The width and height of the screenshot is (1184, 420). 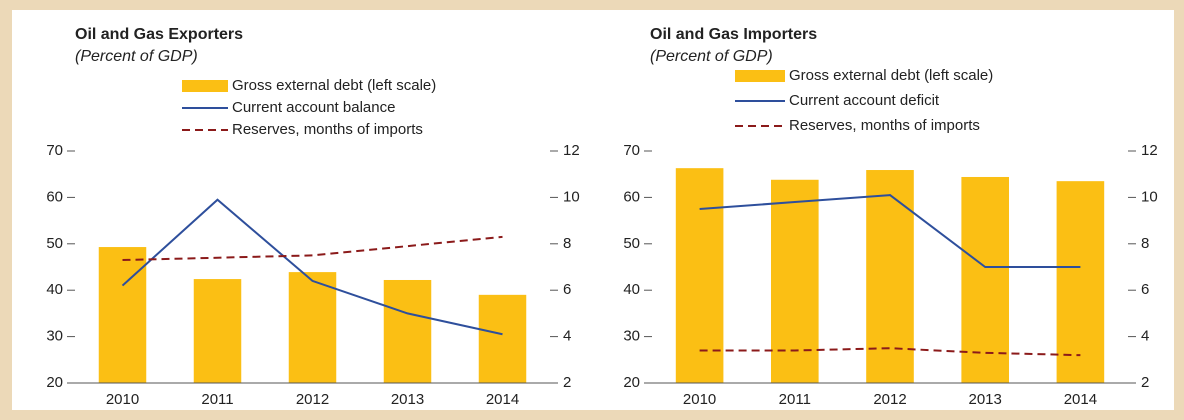 What do you see at coordinates (313, 107) in the screenshot?
I see `legend-label: Current account balance` at bounding box center [313, 107].